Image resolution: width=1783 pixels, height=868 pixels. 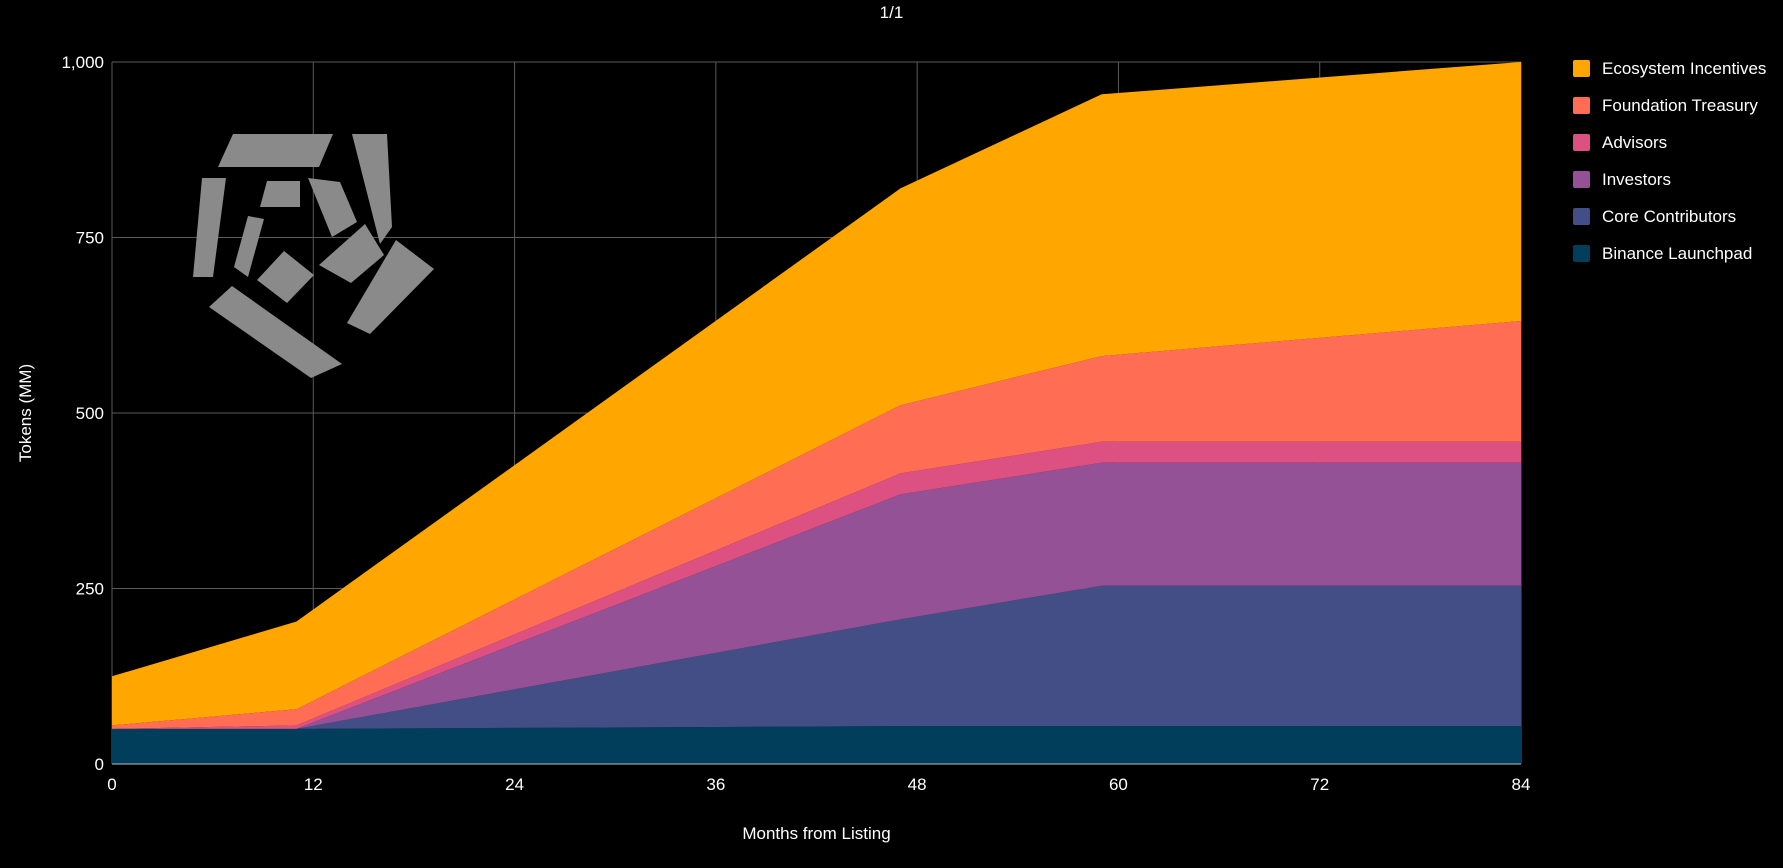 What do you see at coordinates (816, 657) in the screenshot?
I see `area-core-contributors` at bounding box center [816, 657].